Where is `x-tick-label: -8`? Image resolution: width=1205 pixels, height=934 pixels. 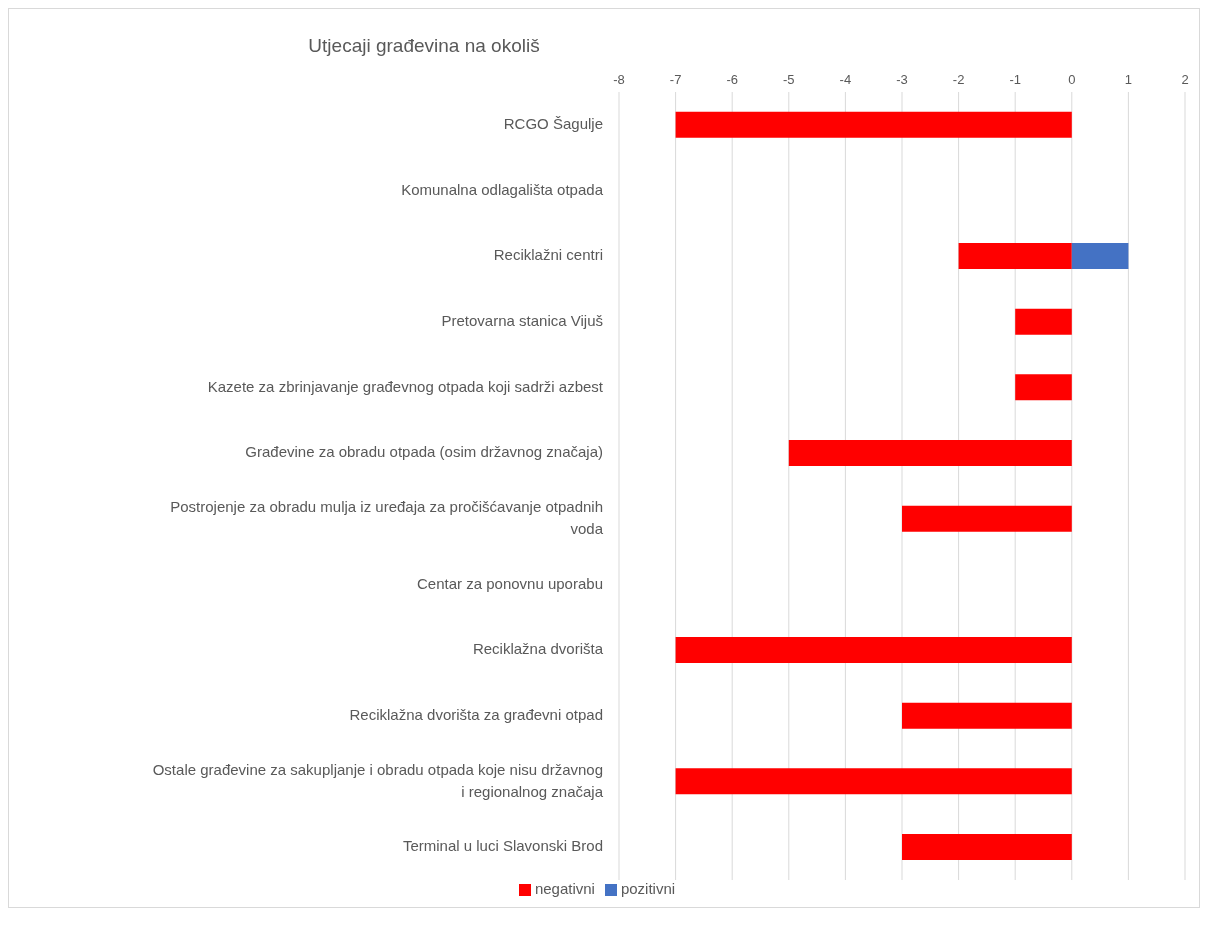
x-tick-label: -8 is located at coordinates (619, 79).